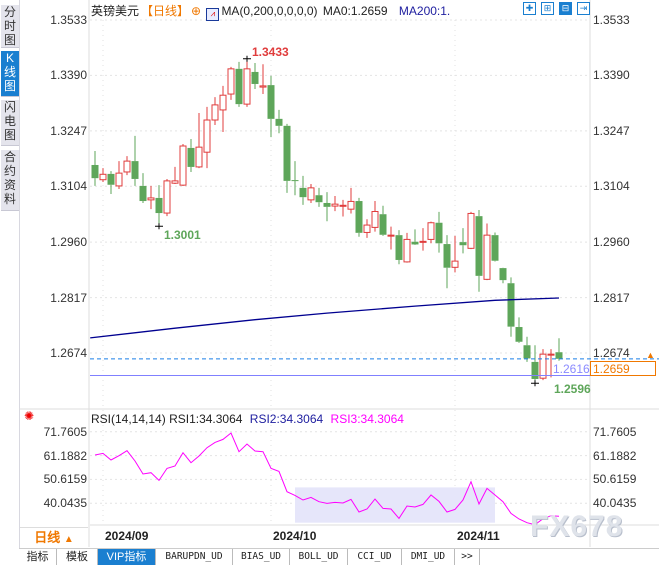  What do you see at coordinates (367, 419) in the screenshot?
I see `rsi3-value: RSI3:34.3064` at bounding box center [367, 419].